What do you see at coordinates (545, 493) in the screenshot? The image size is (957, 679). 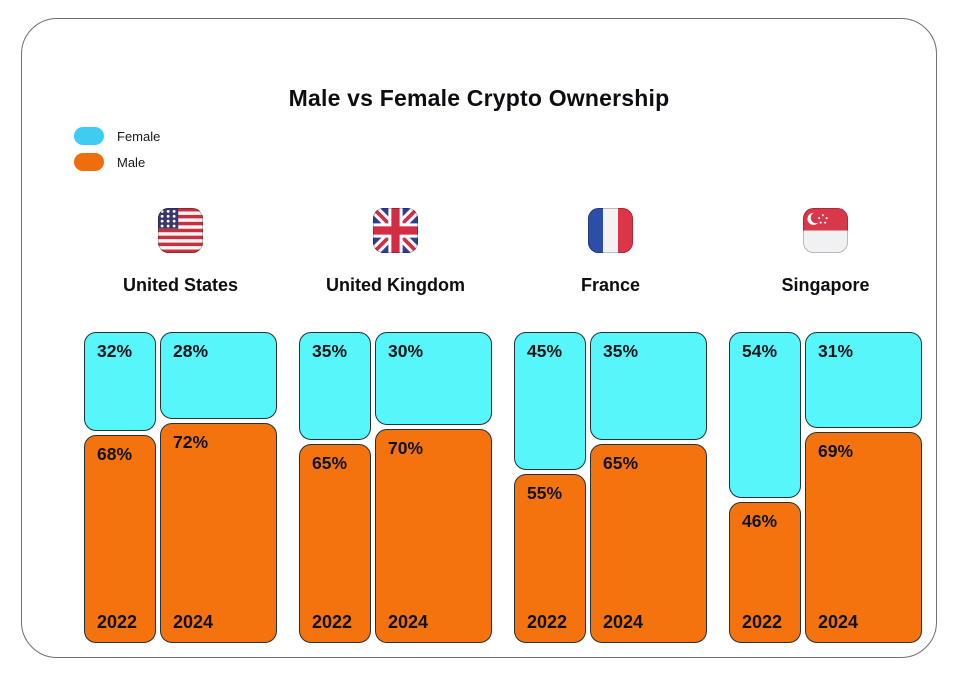 I see `male-percent-label: 55%` at bounding box center [545, 493].